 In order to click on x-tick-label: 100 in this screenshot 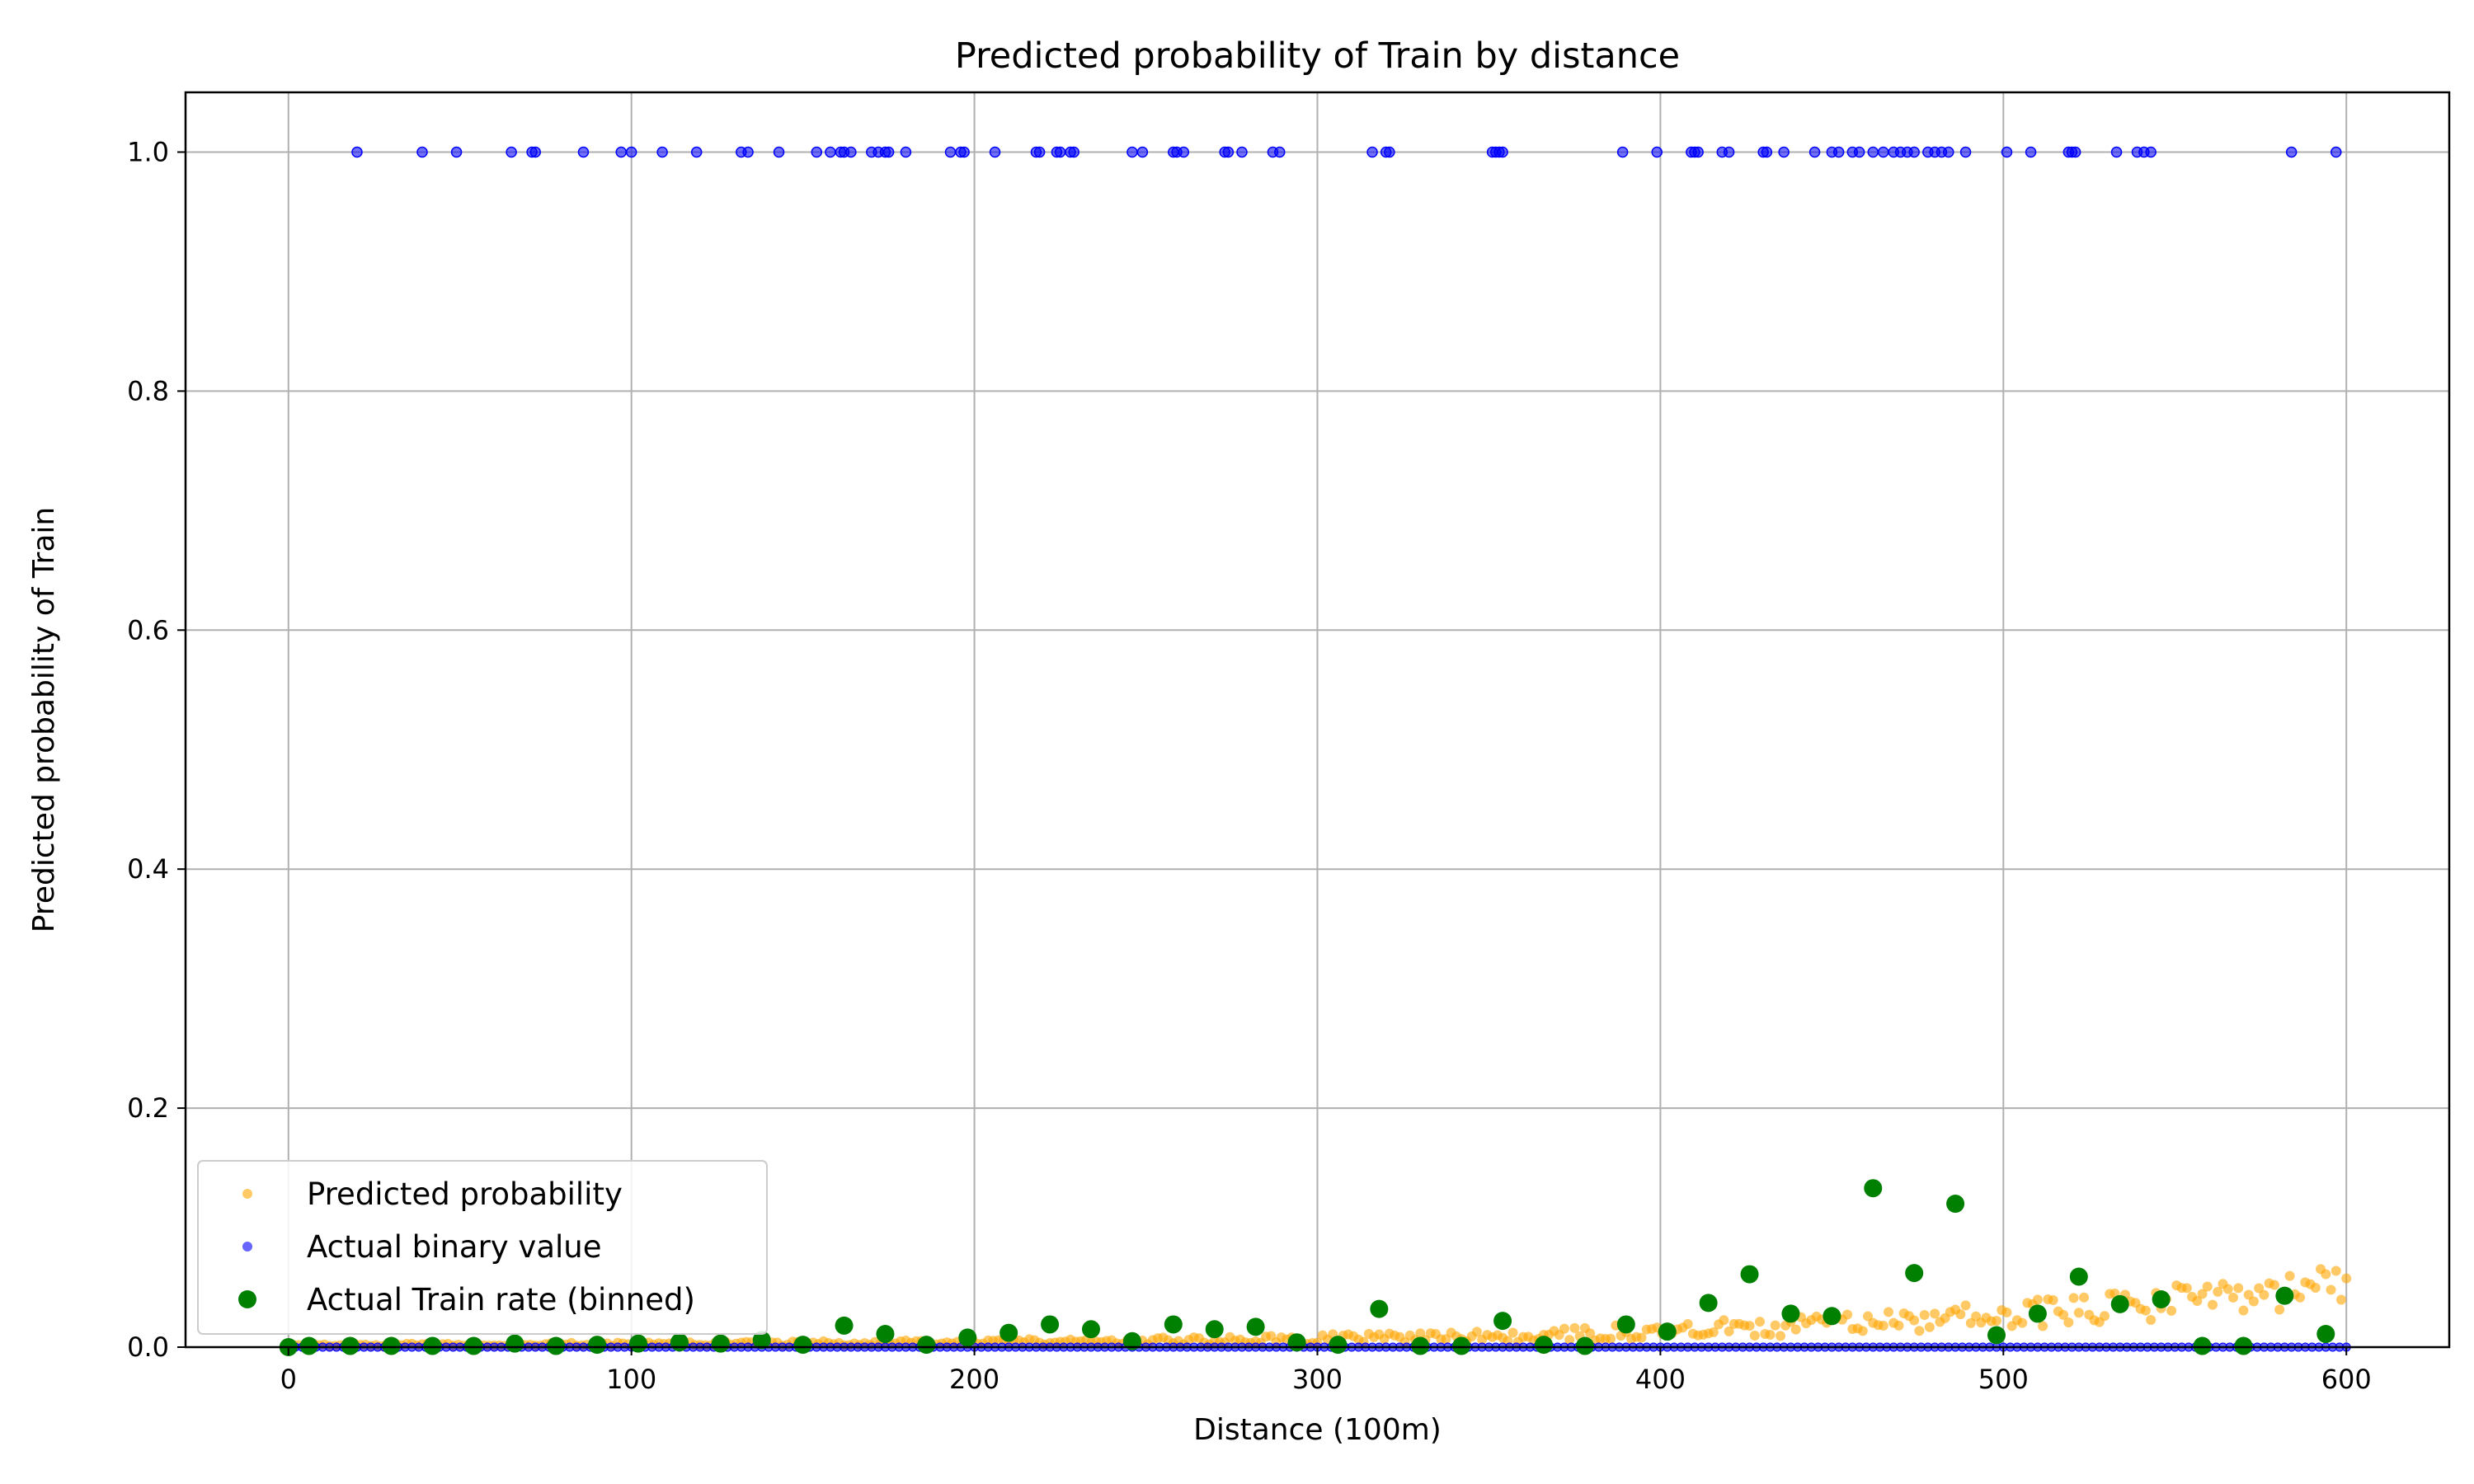, I will do `click(631, 1379)`.